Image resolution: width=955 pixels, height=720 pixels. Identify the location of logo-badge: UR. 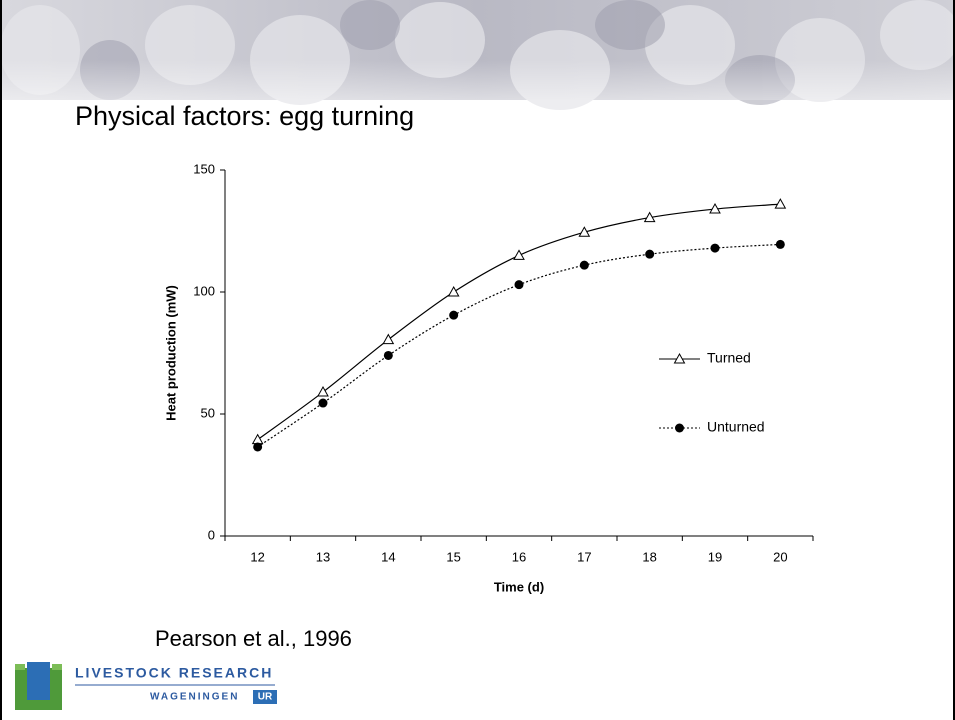
(265, 697).